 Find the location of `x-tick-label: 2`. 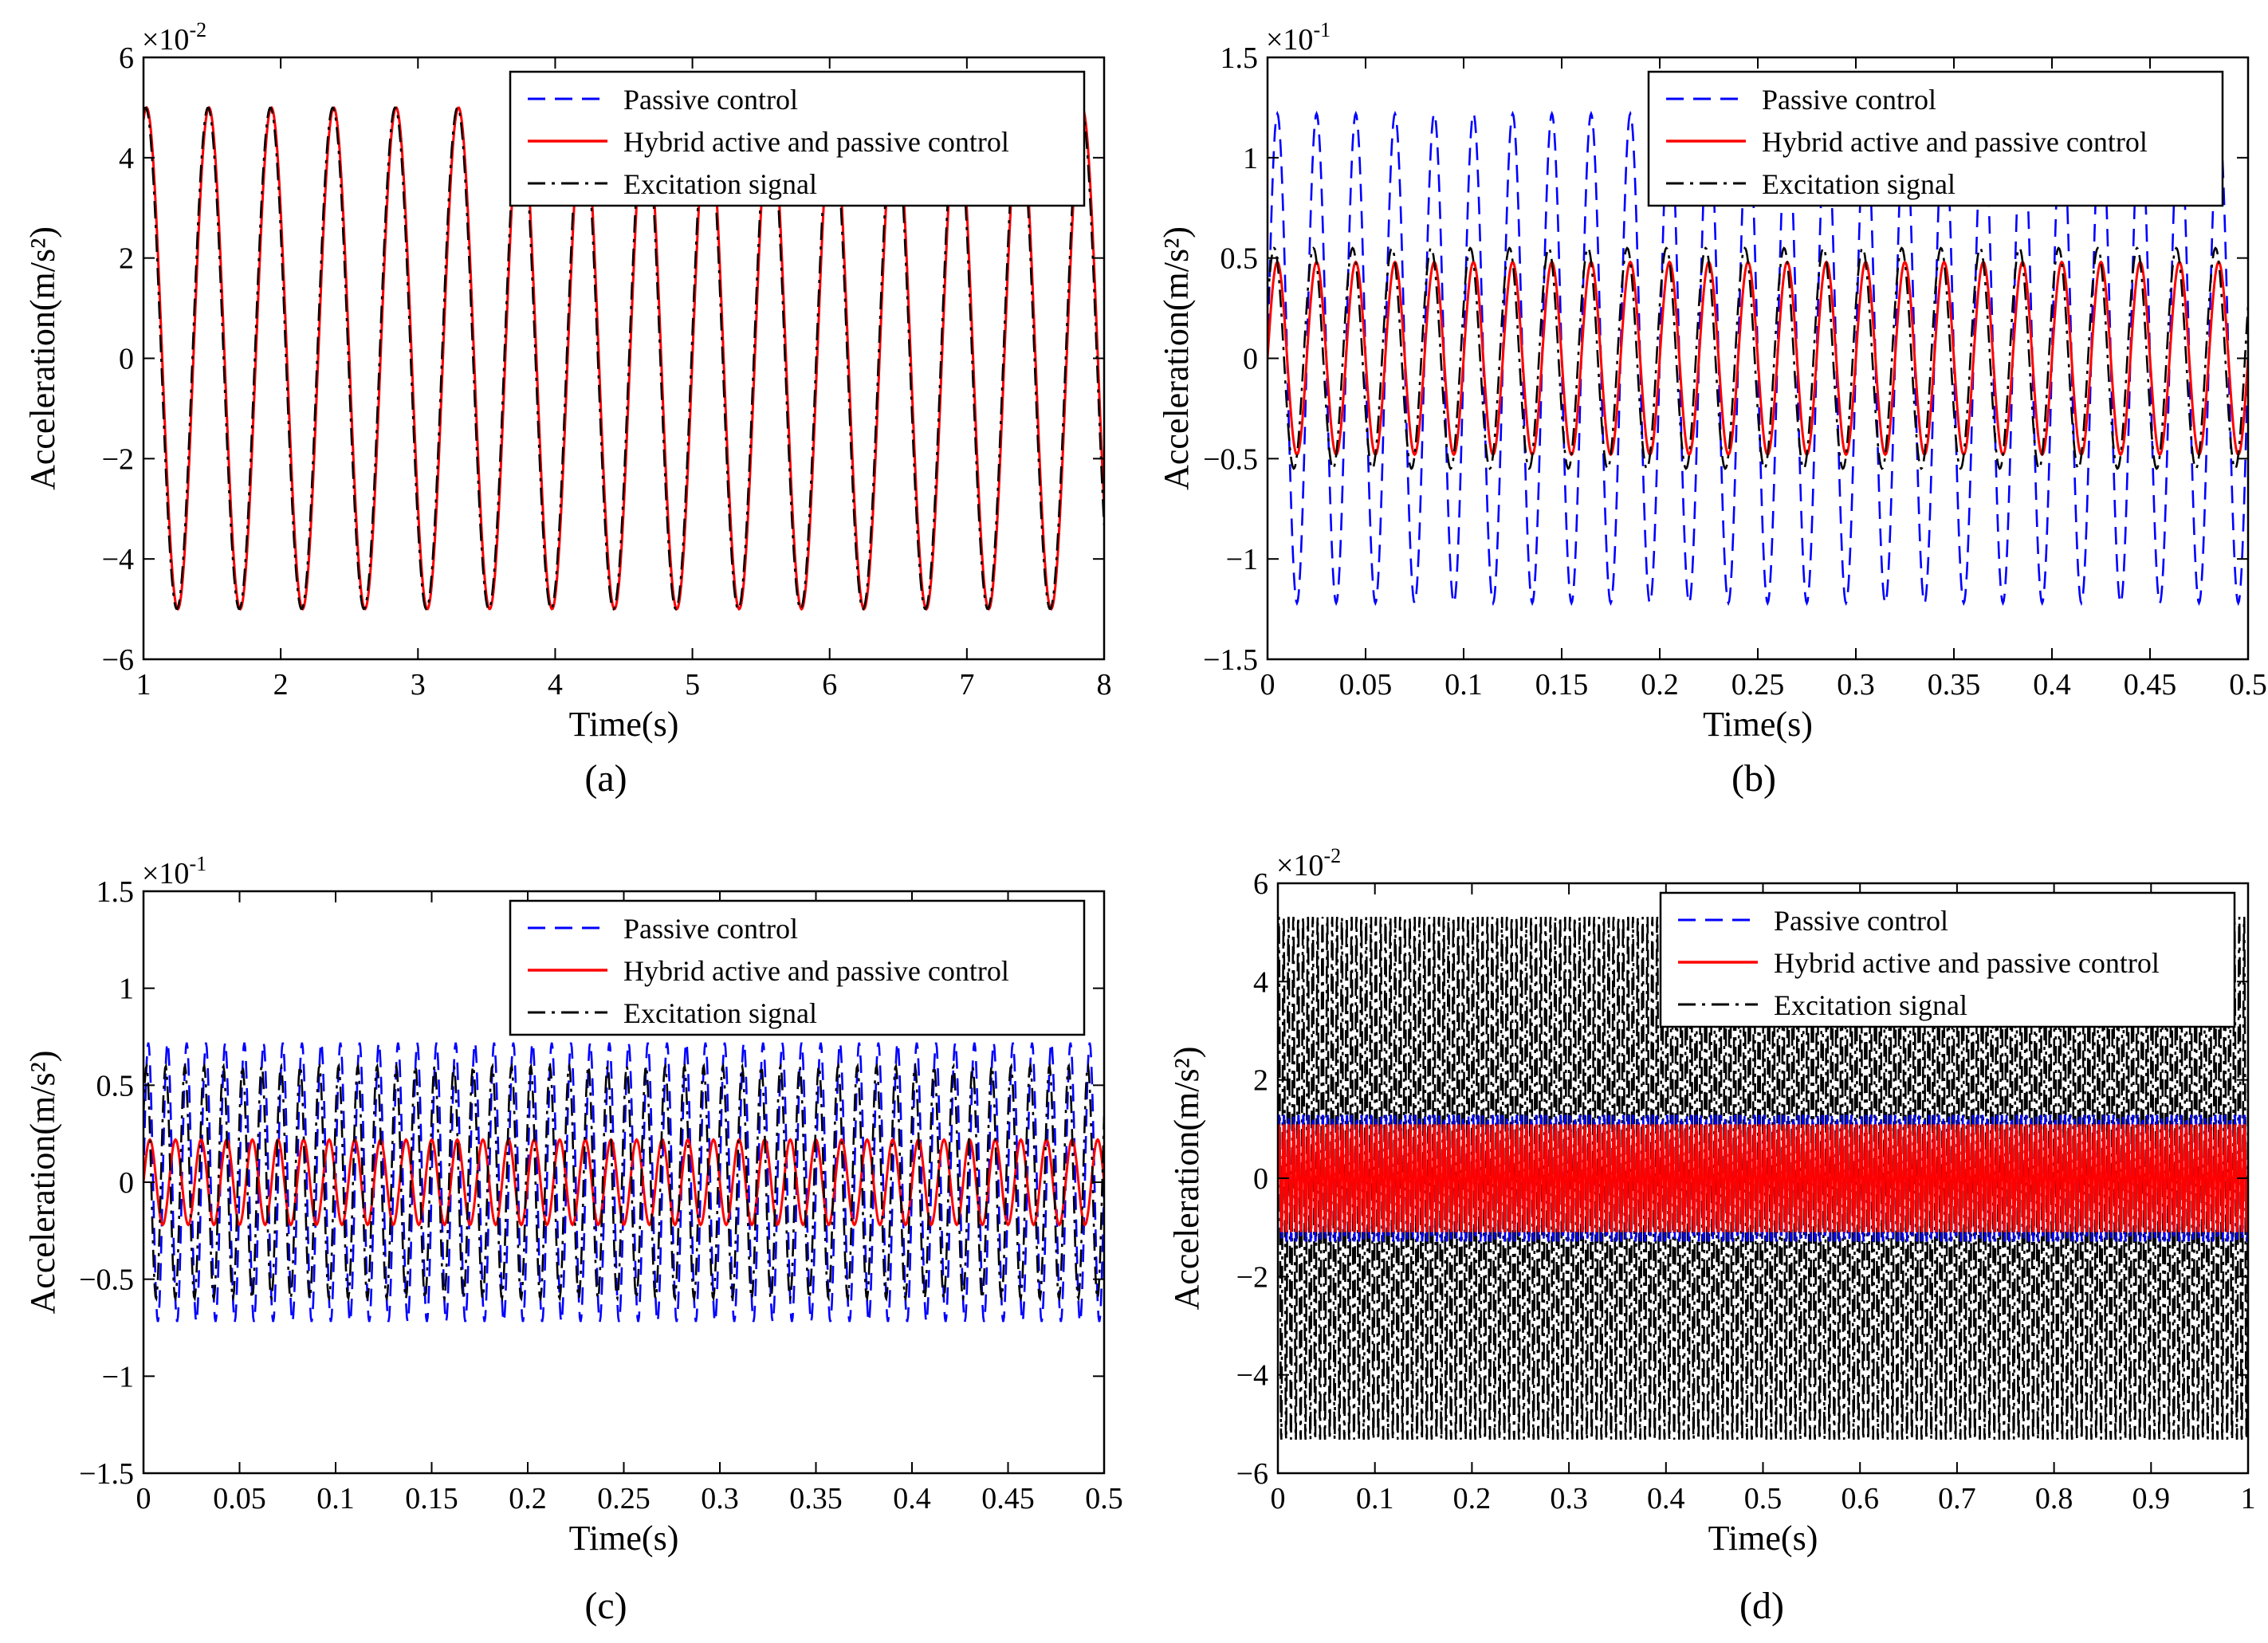

x-tick-label: 2 is located at coordinates (281, 685).